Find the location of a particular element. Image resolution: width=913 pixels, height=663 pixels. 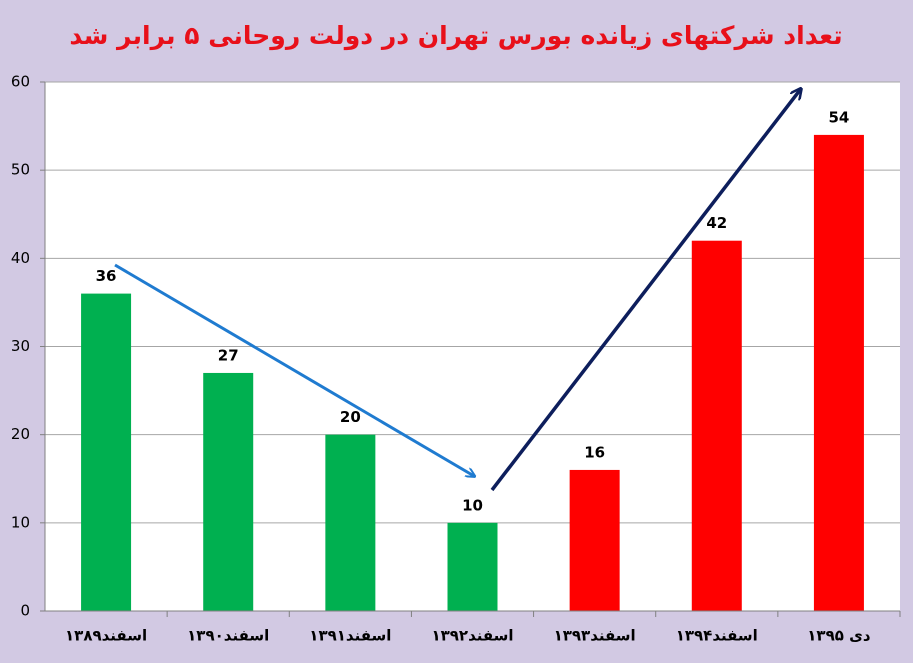

y-tick-label: 30 is located at coordinates (20, 346).